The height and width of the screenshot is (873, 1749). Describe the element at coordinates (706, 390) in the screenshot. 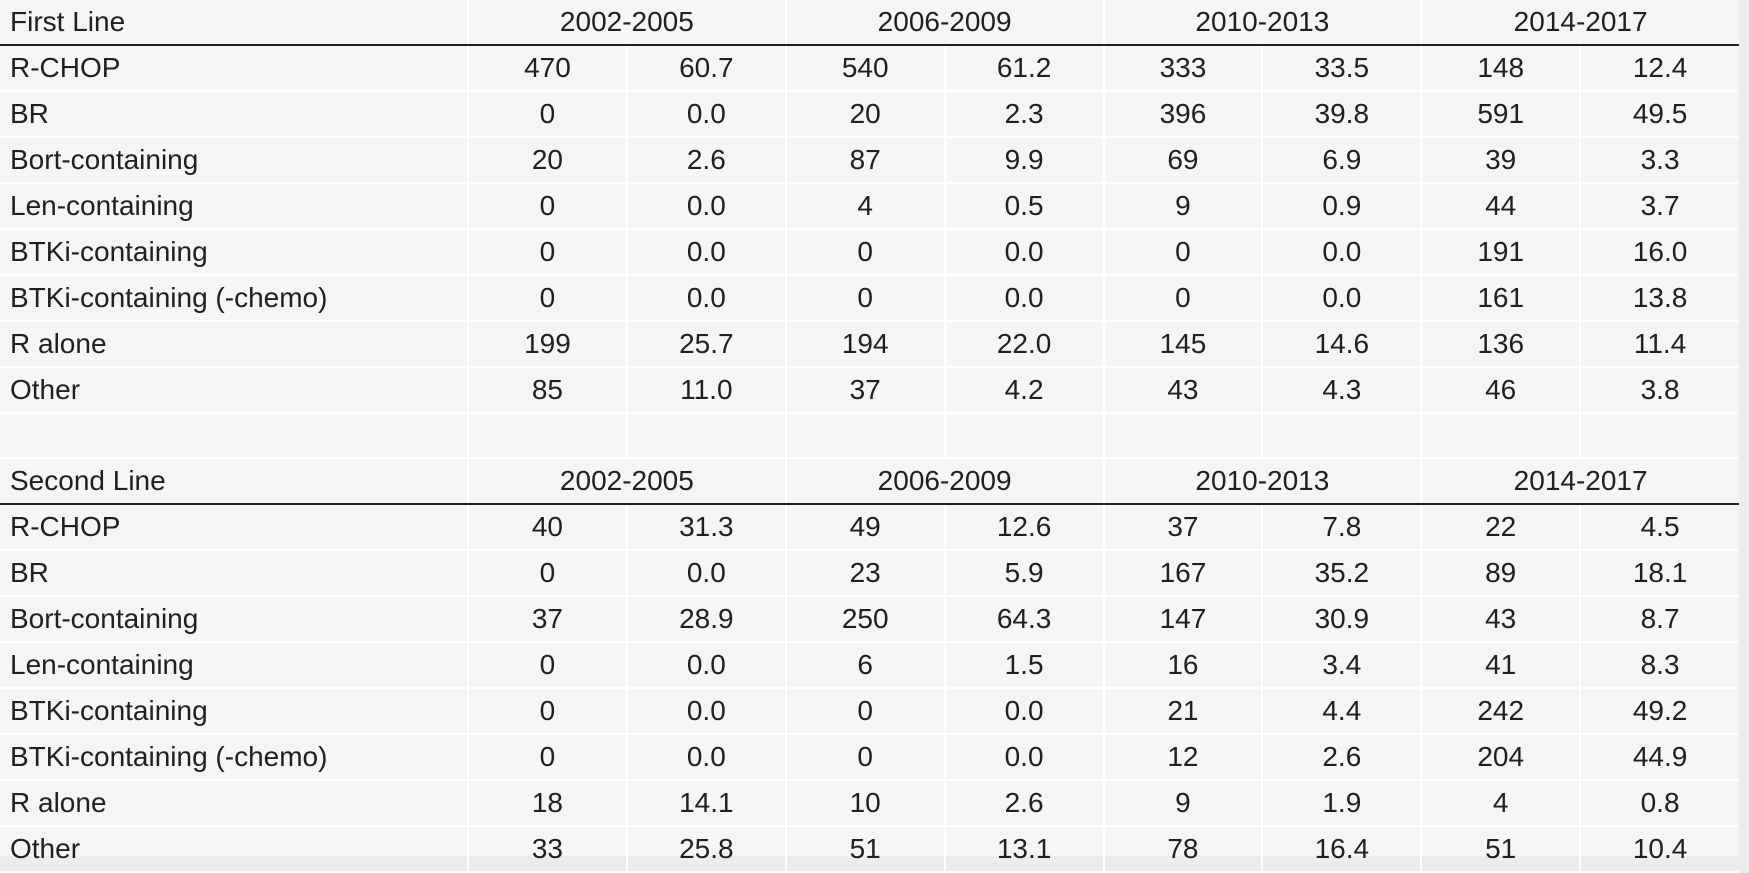

I see `percent-cell: 11.0` at that location.